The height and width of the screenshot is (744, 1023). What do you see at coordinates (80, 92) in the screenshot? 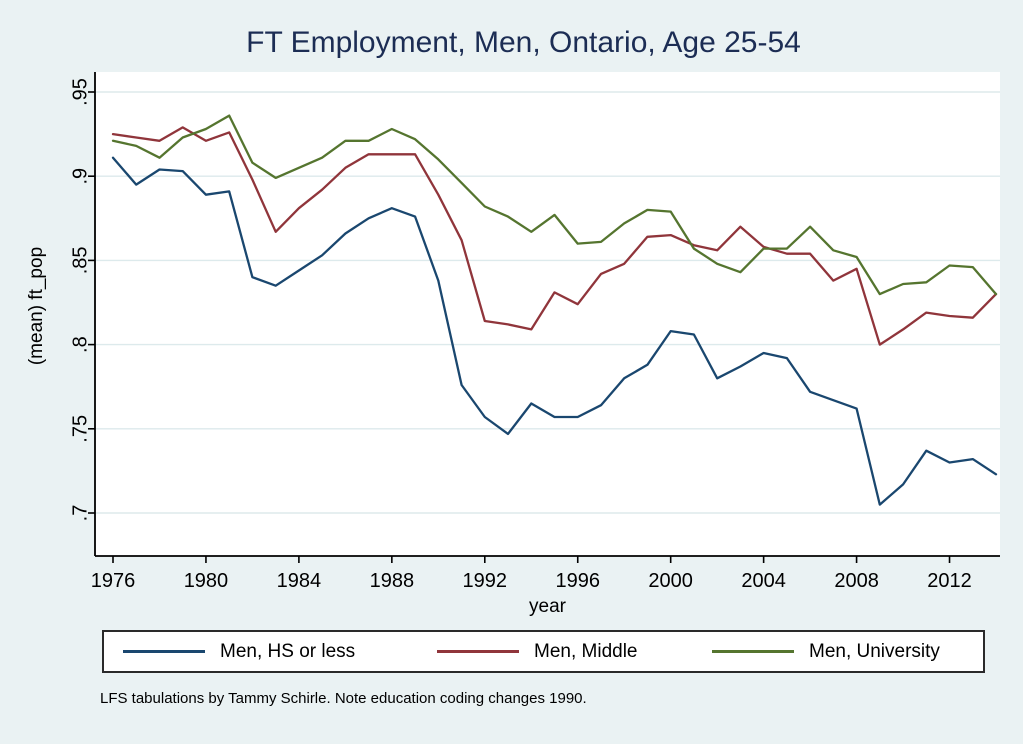
I see `y-tick-label-.95: .95` at bounding box center [80, 92].